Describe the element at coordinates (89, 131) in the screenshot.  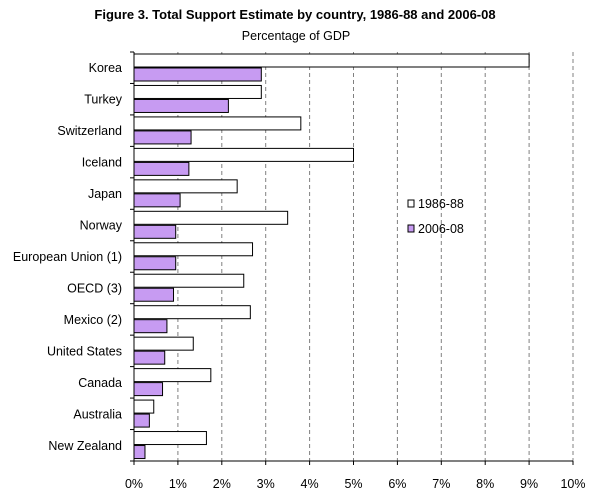
I see `category-label: Switzerland` at that location.